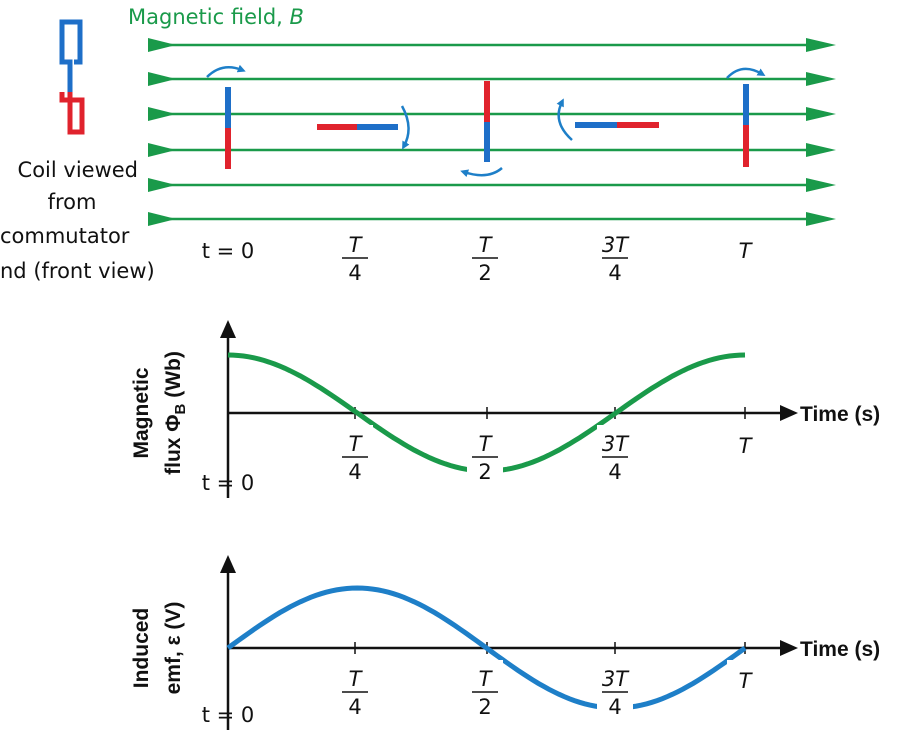 The image size is (920, 734). Describe the element at coordinates (297, 17) in the screenshot. I see `field-symbol: B` at that location.